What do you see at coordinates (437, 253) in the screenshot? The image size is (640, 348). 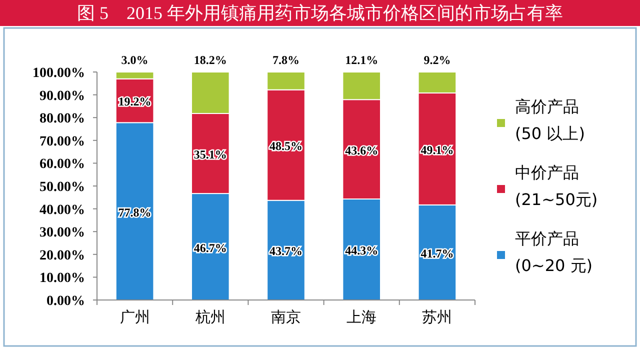 I see `data-label: 41.7%` at bounding box center [437, 253].